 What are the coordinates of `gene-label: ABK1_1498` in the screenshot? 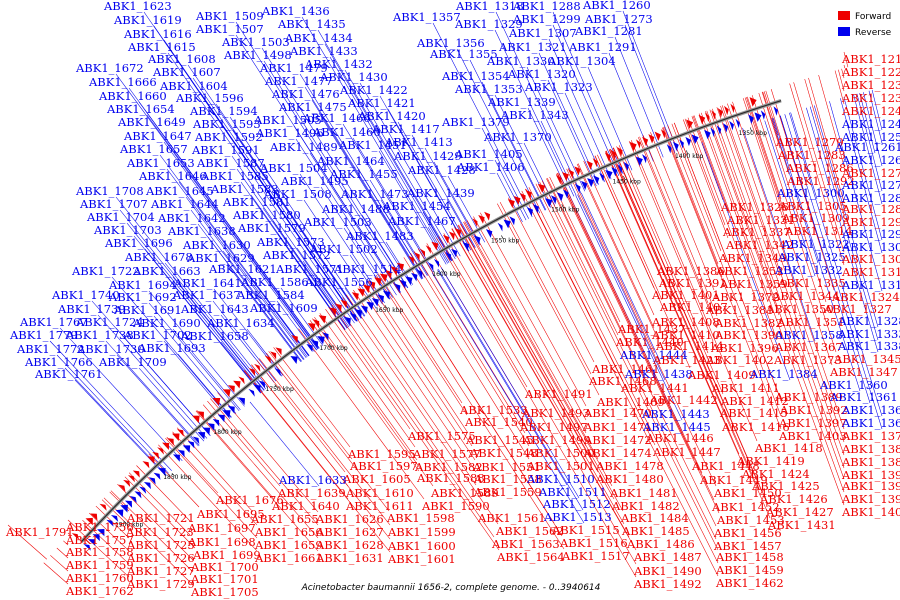 It's located at (257, 55).